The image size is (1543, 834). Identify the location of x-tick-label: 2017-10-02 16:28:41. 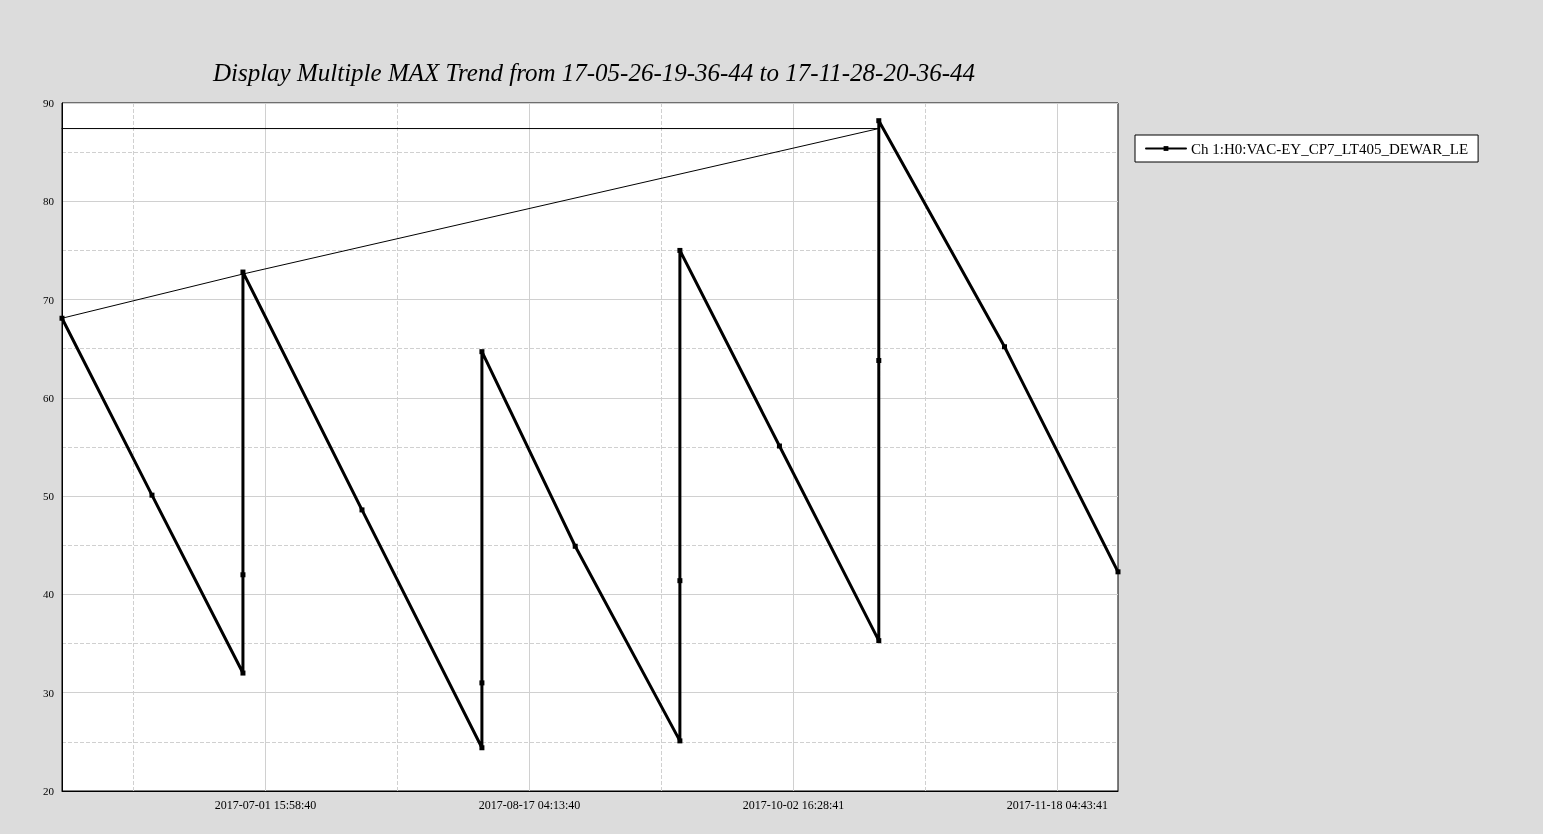
(793, 805).